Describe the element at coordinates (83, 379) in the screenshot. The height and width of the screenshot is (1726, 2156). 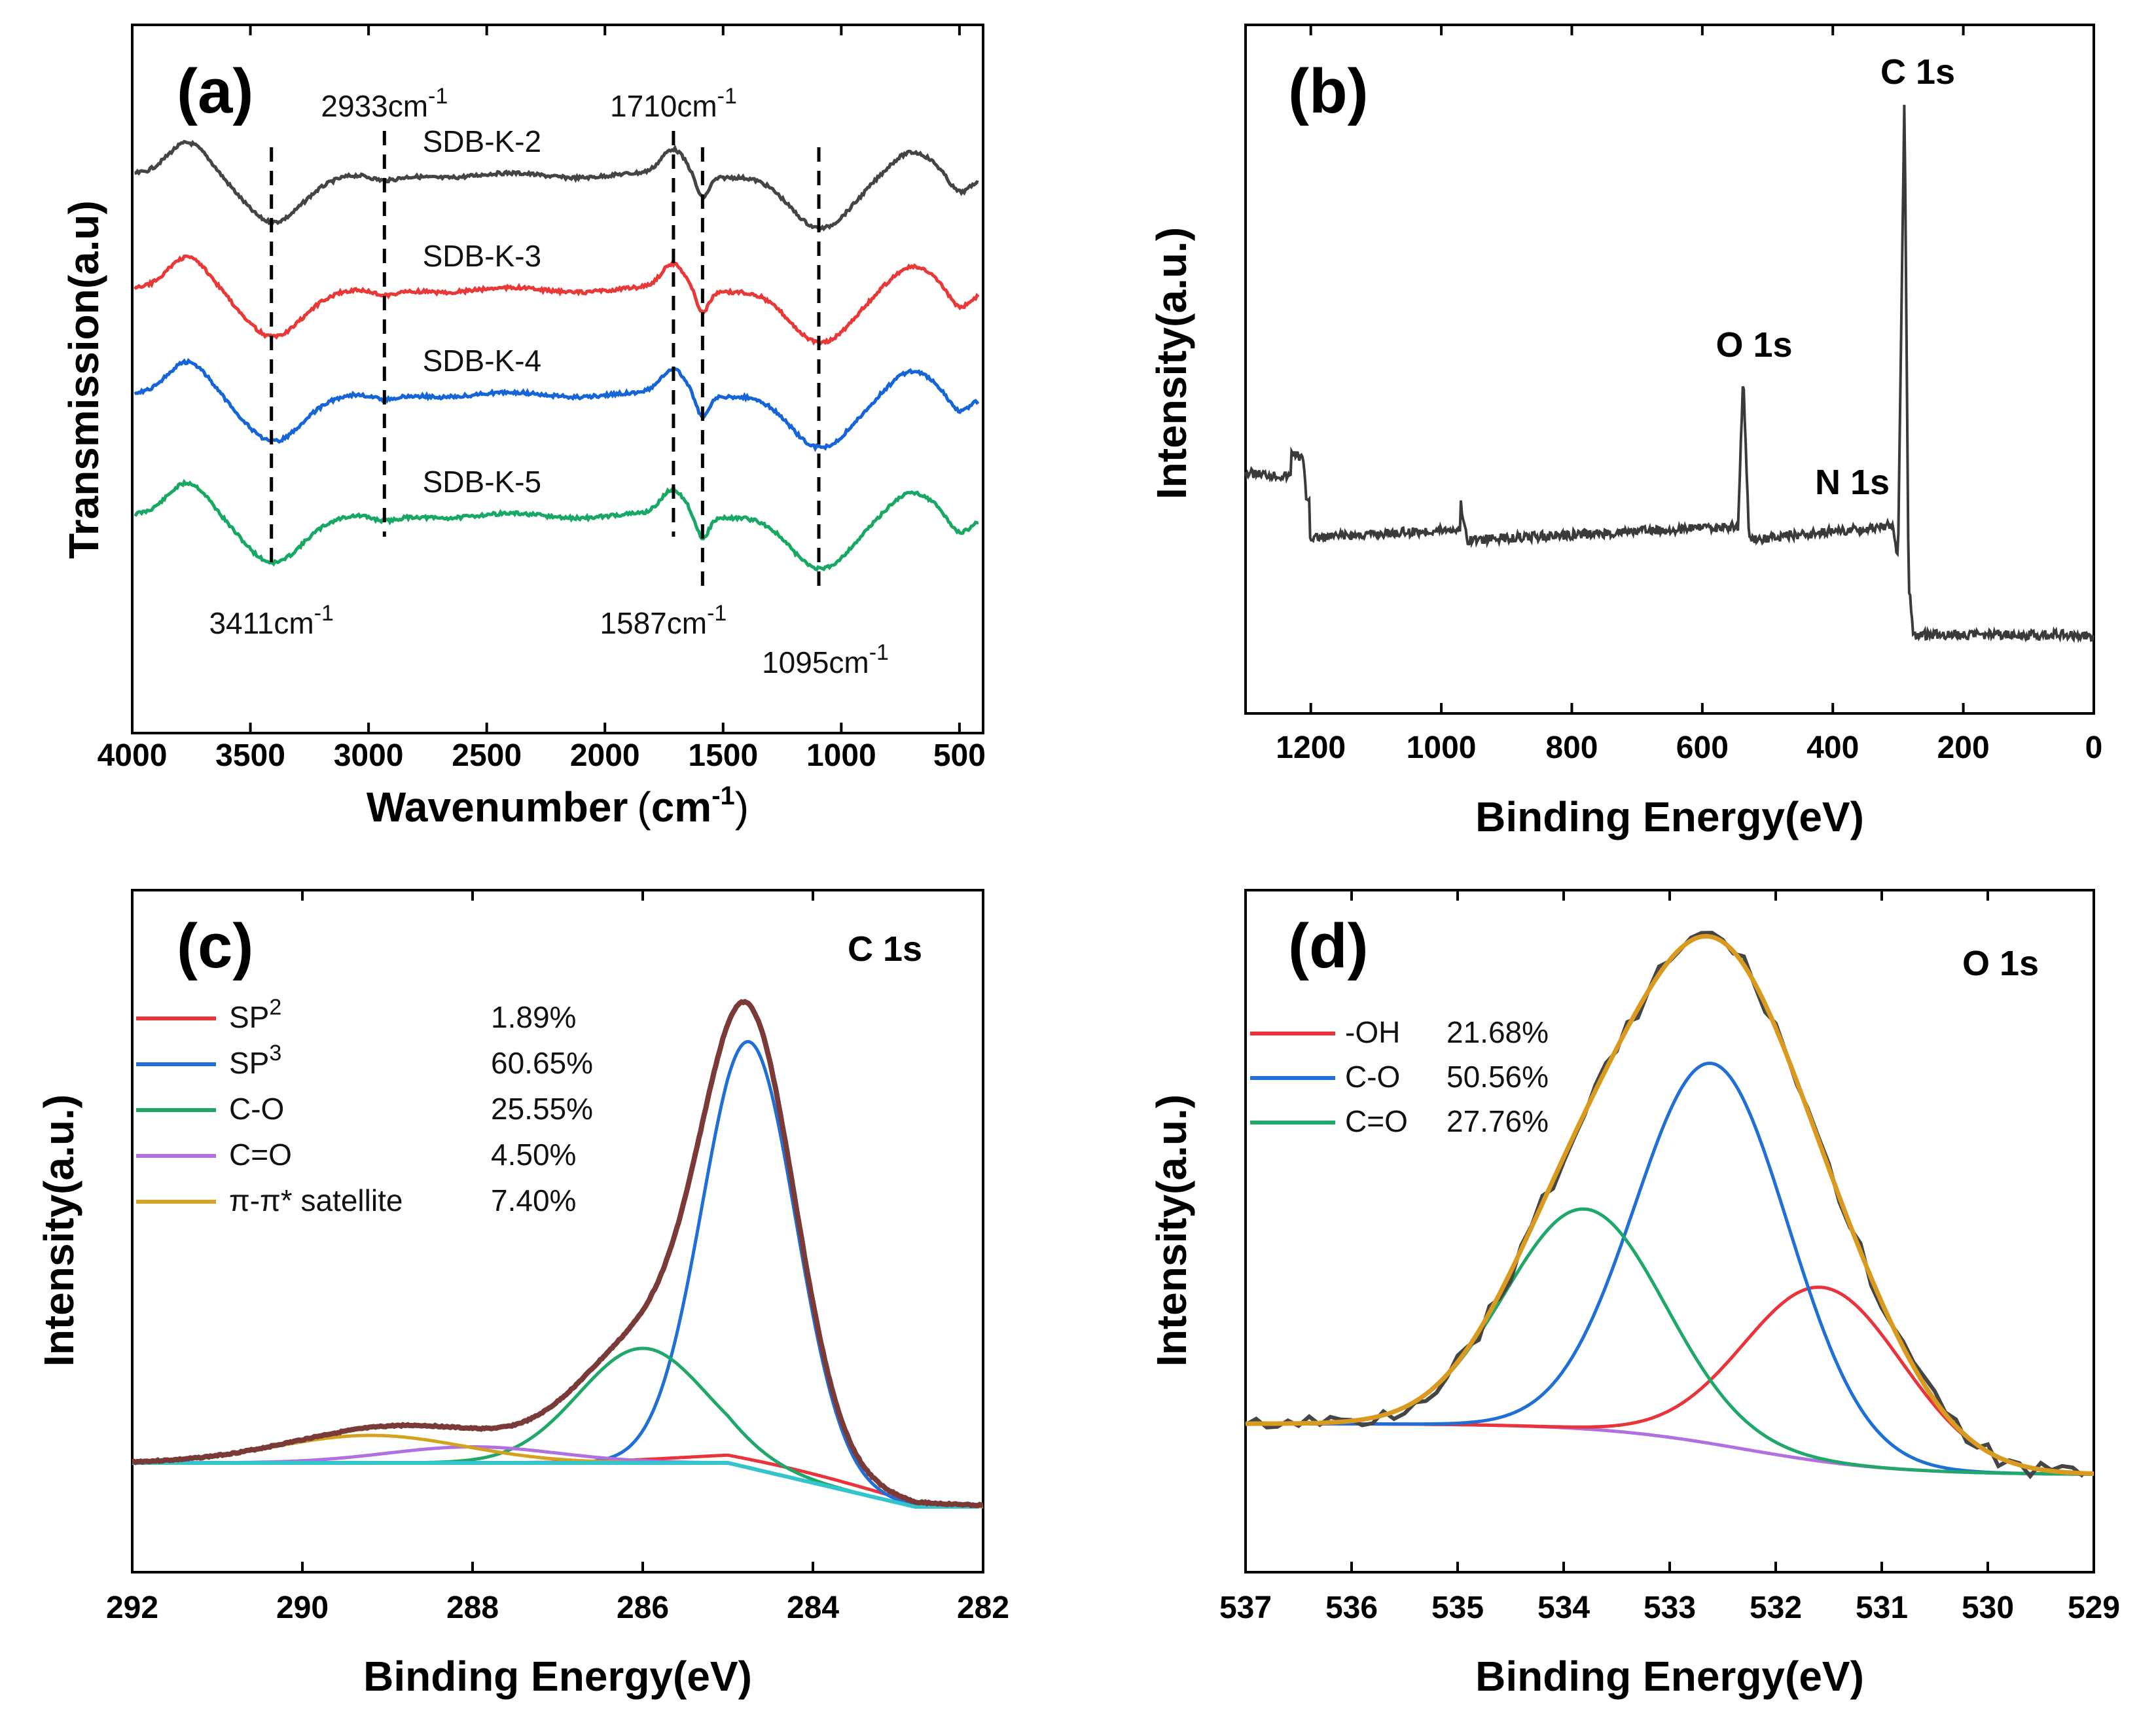
I see `panel-a-ylabel: Transmission(a.u)` at that location.